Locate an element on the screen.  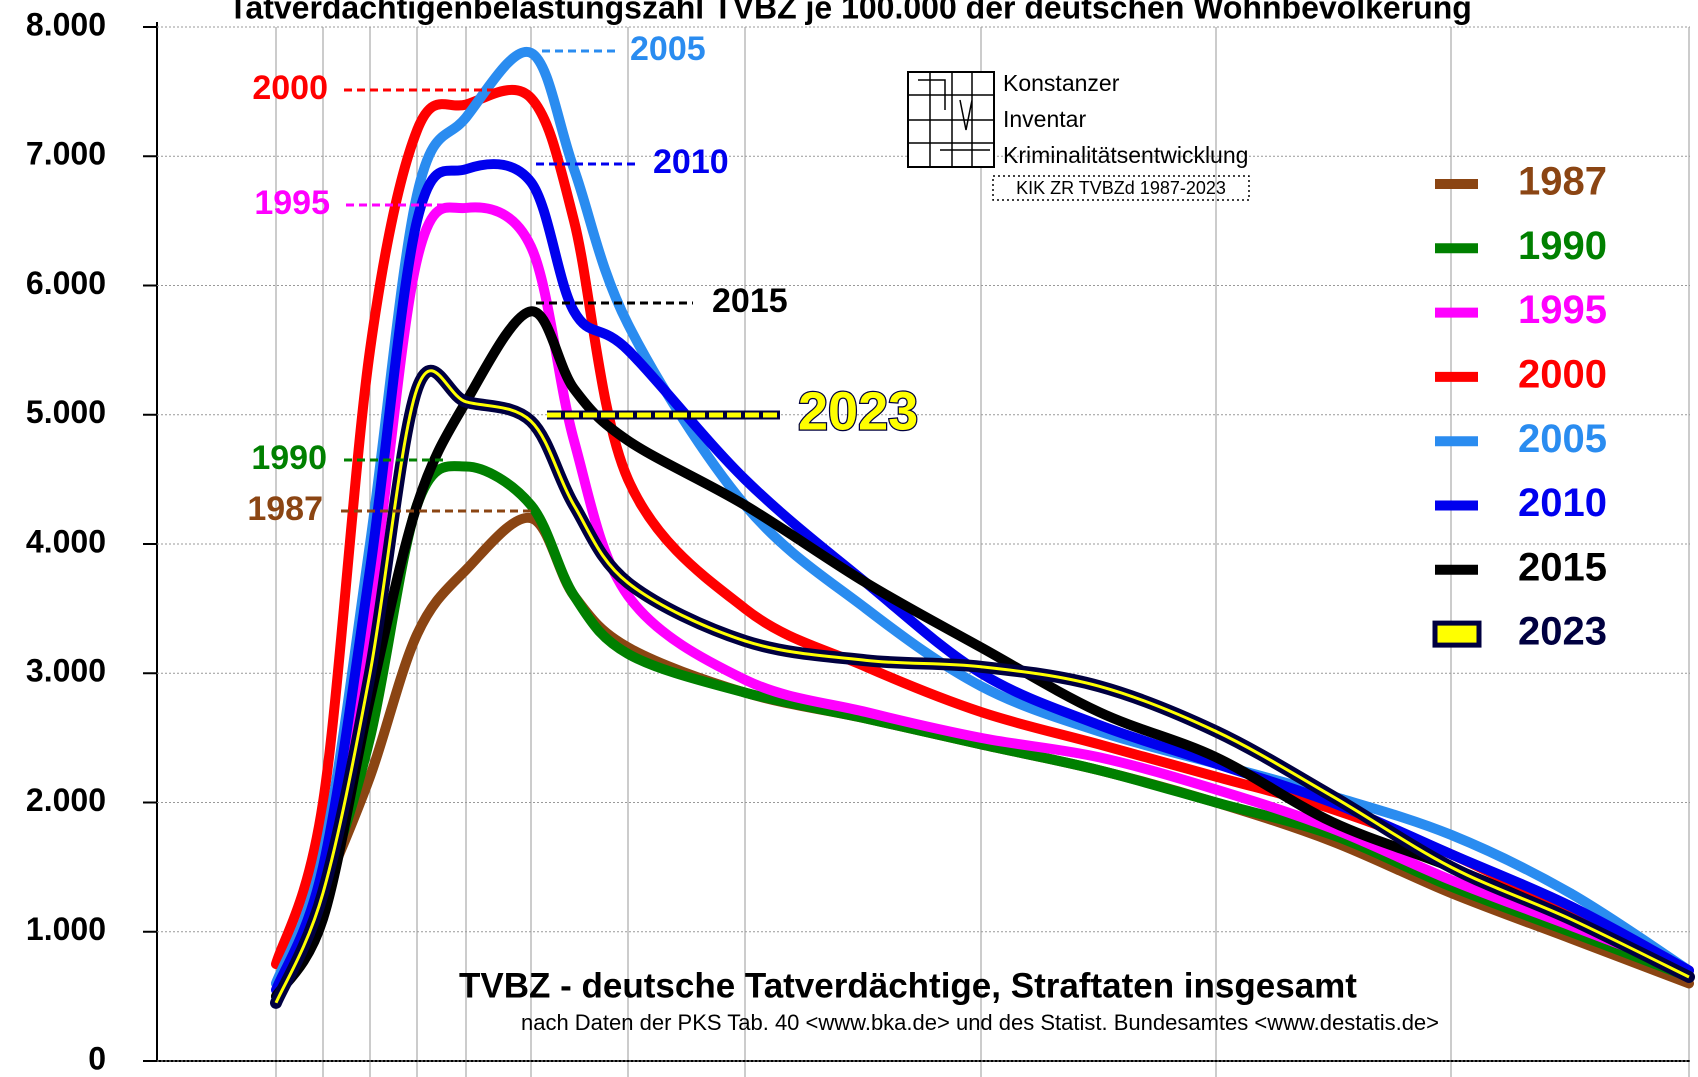
y-tick-label: 3.000 is located at coordinates (66, 671).